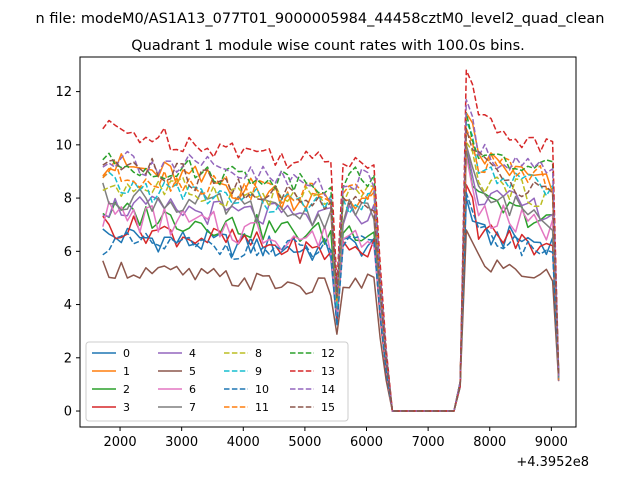 The image size is (640, 480). Describe the element at coordinates (126, 407) in the screenshot. I see `legend-label-3: 3` at that location.